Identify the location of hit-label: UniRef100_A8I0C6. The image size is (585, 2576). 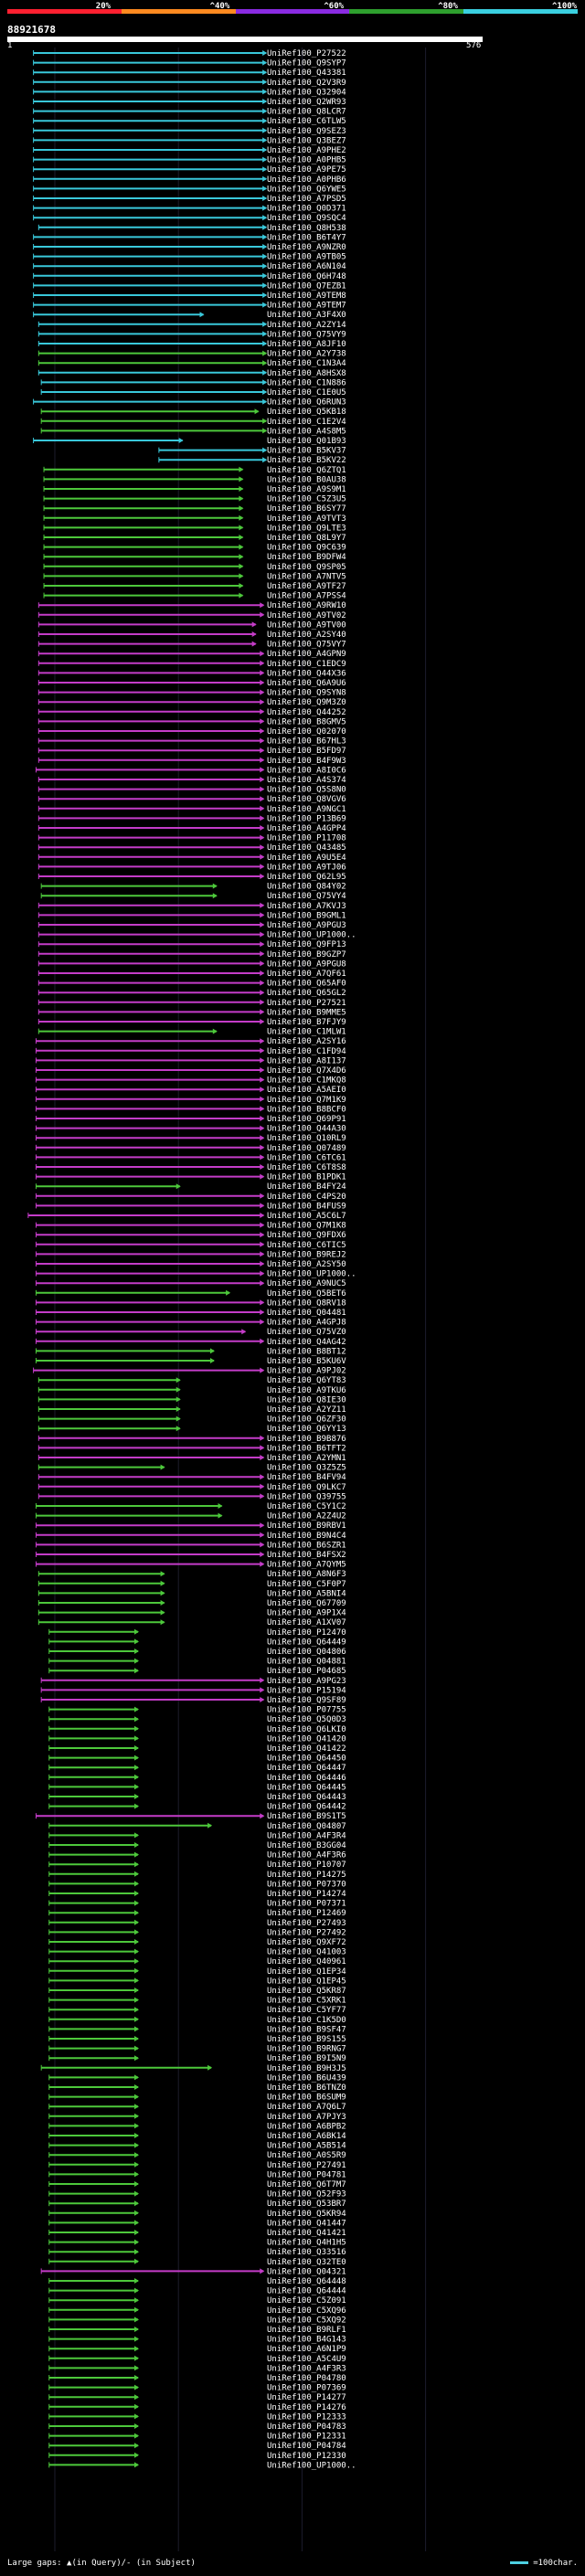
(307, 770).